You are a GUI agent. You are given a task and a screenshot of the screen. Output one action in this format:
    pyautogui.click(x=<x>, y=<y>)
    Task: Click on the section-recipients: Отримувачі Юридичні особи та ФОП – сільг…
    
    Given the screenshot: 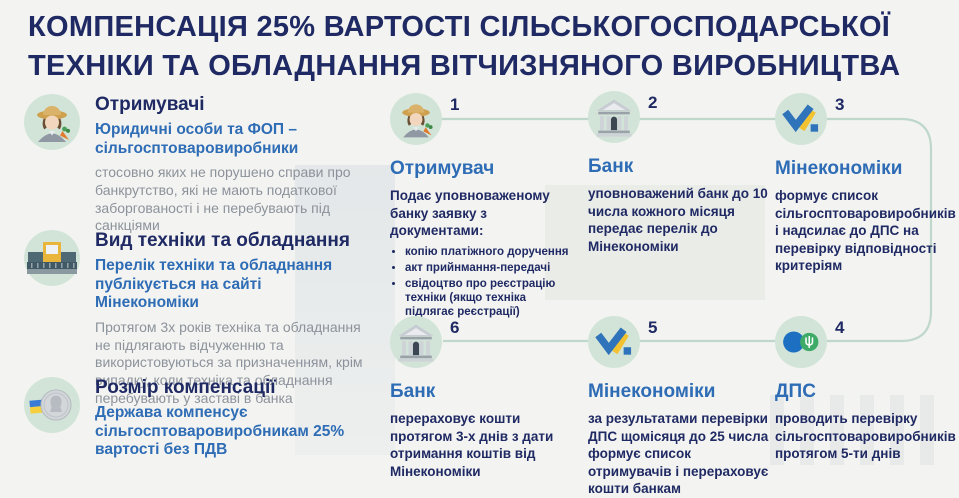 What is the action you would take?
    pyautogui.click(x=196, y=164)
    